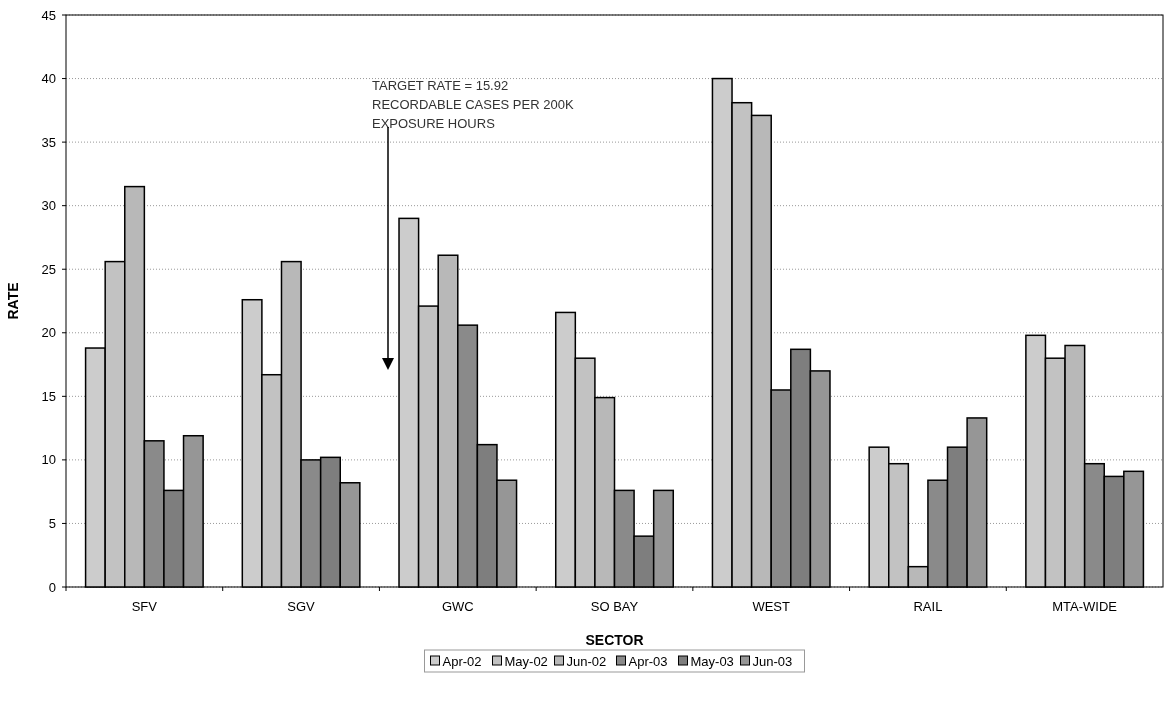  What do you see at coordinates (614, 640) in the screenshot?
I see `x-axis-title: SECTOR` at bounding box center [614, 640].